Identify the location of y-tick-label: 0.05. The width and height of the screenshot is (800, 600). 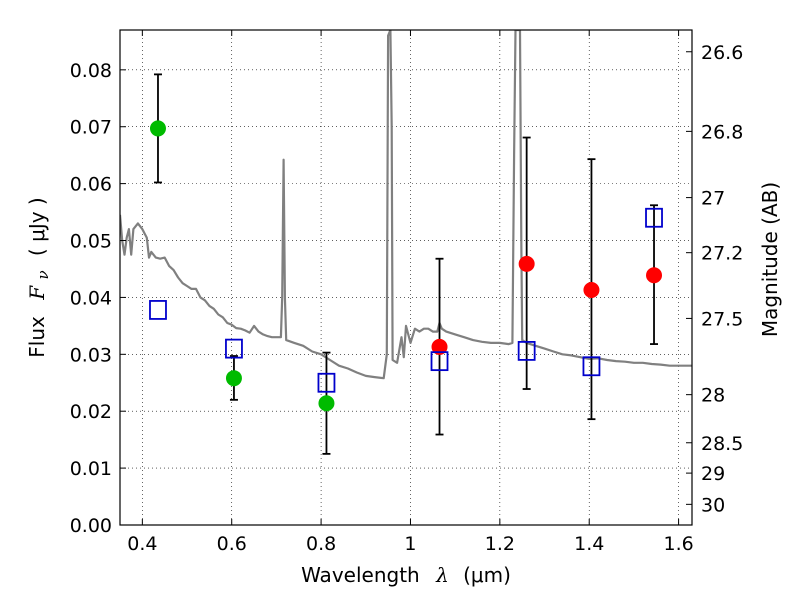
(91, 242).